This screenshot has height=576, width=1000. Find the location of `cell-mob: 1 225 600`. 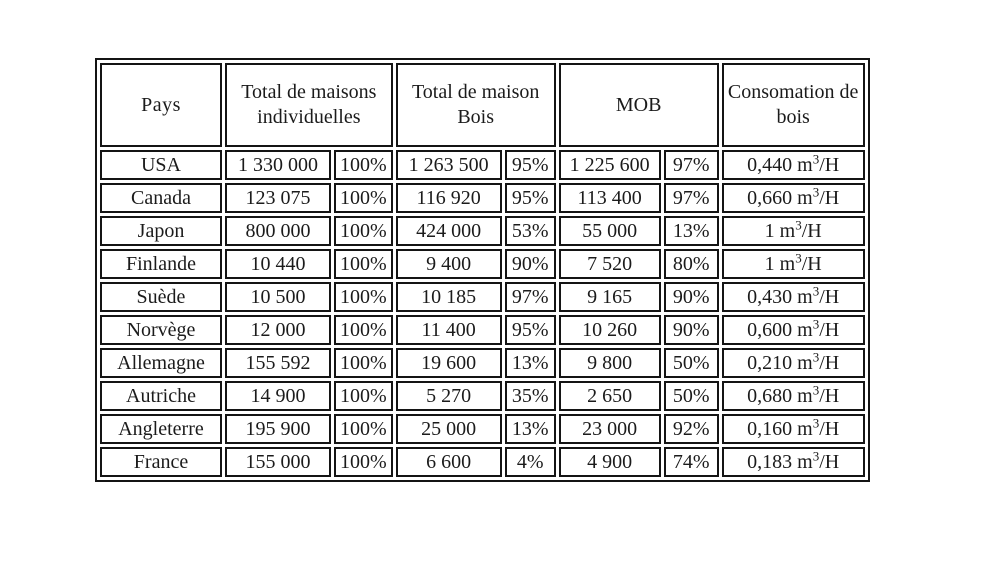

cell-mob: 1 225 600 is located at coordinates (609, 165).